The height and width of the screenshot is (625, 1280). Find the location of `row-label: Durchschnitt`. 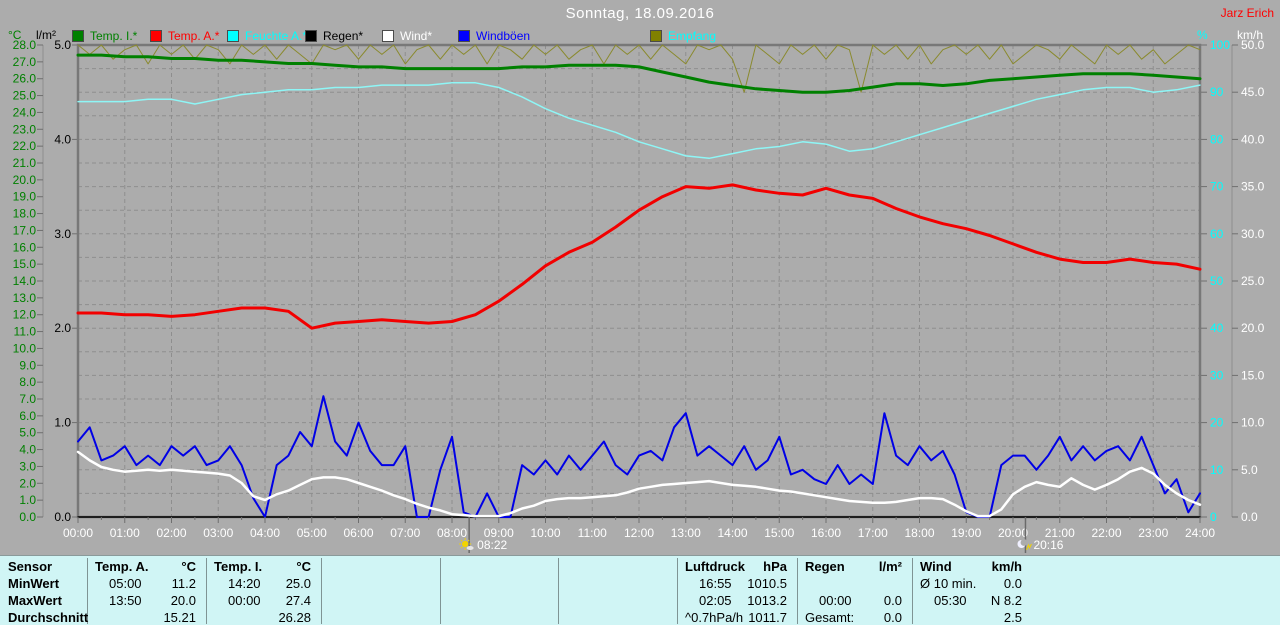

row-label: Durchschnitt is located at coordinates (48, 617).